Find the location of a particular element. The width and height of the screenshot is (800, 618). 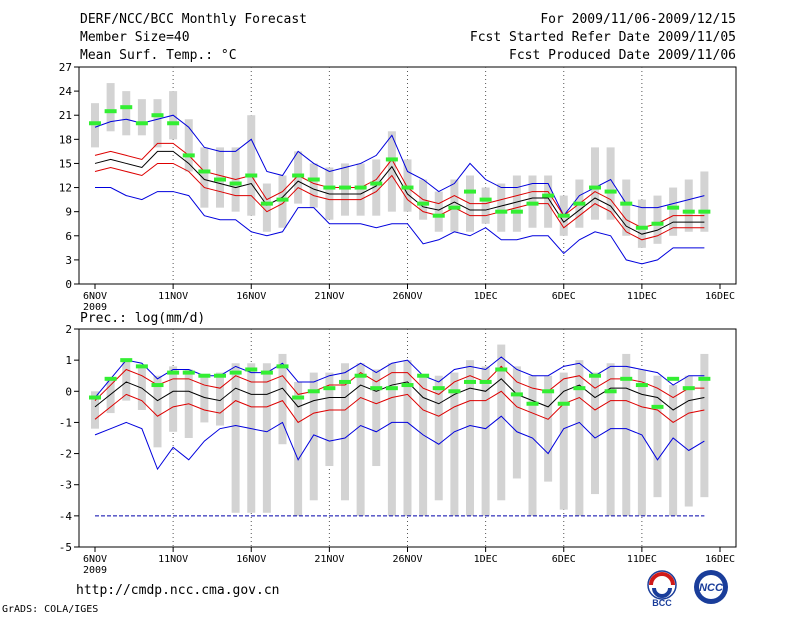

temp-ytick-label: 24 is located at coordinates (66, 91).